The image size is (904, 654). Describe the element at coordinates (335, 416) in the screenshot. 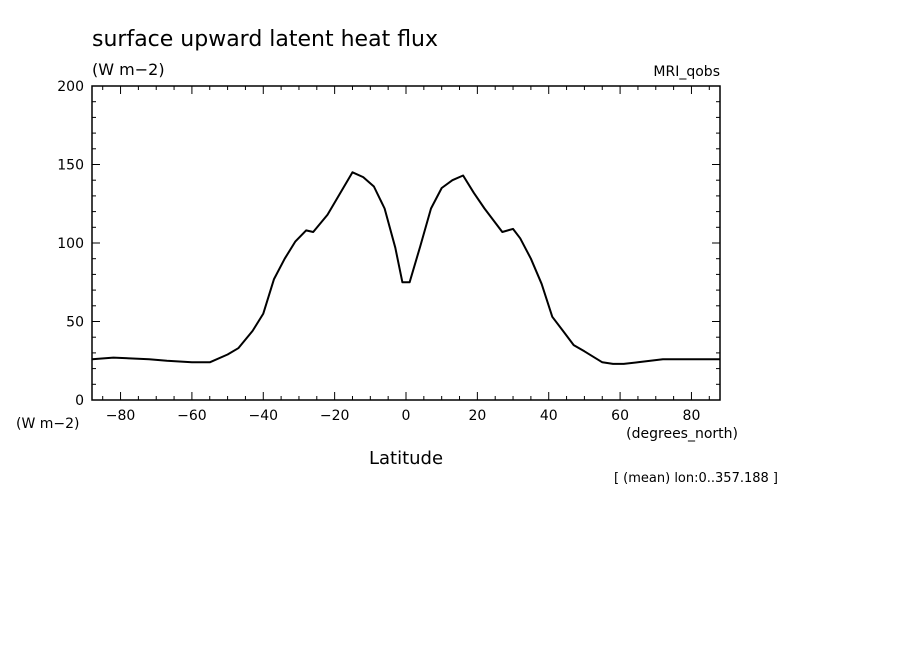

I see `x-tick-label: −20` at that location.